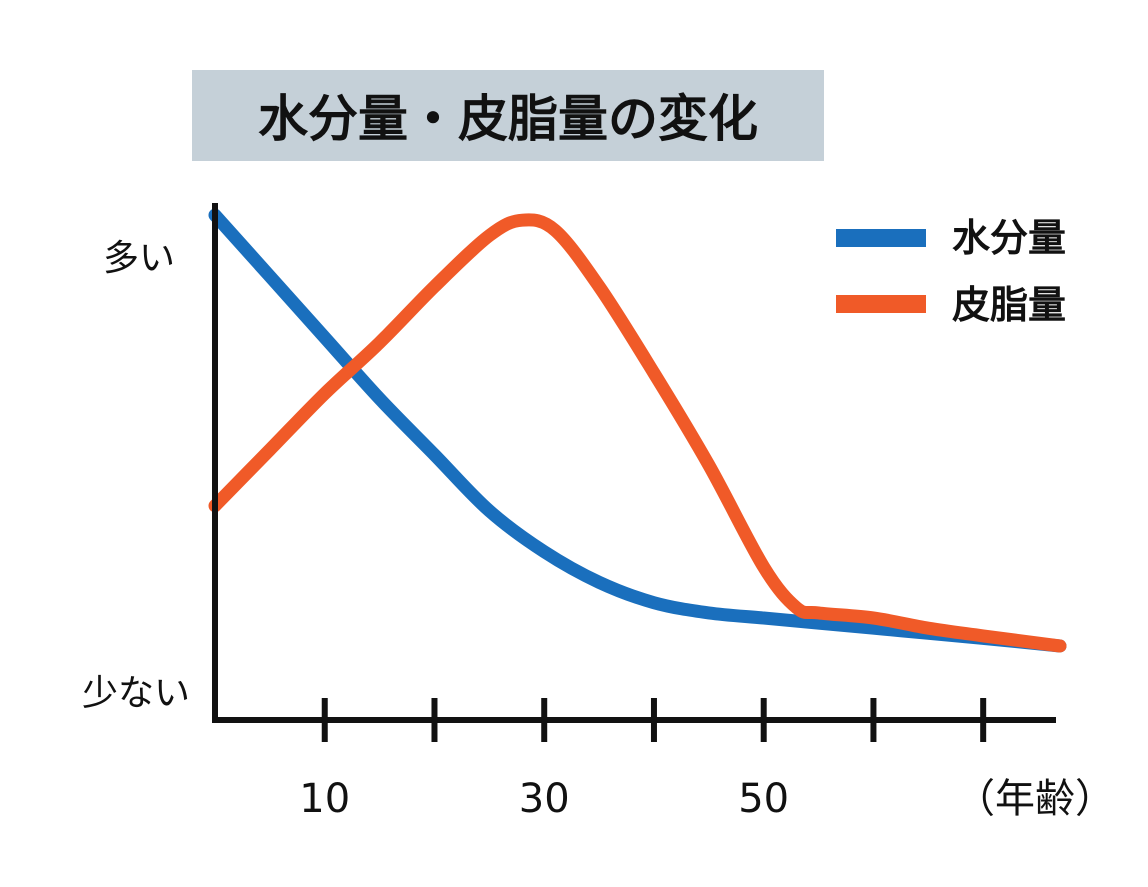 The height and width of the screenshot is (887, 1148). What do you see at coordinates (643, 760) in the screenshot?
I see `x-tick-layer: 10 30 50` at bounding box center [643, 760].